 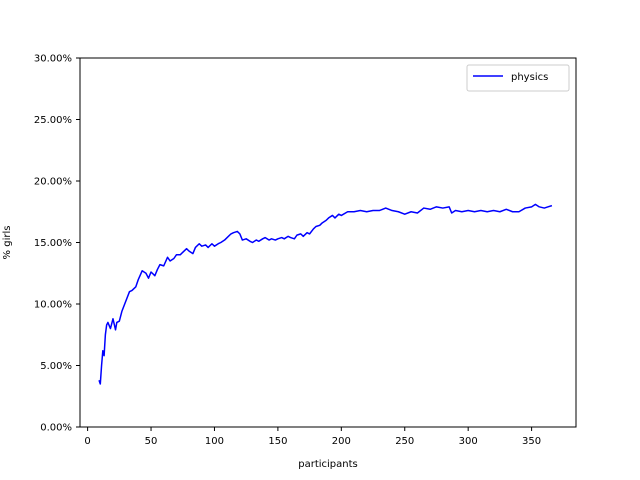 I want to click on y-tick-label: 30.00%, so click(x=53, y=59).